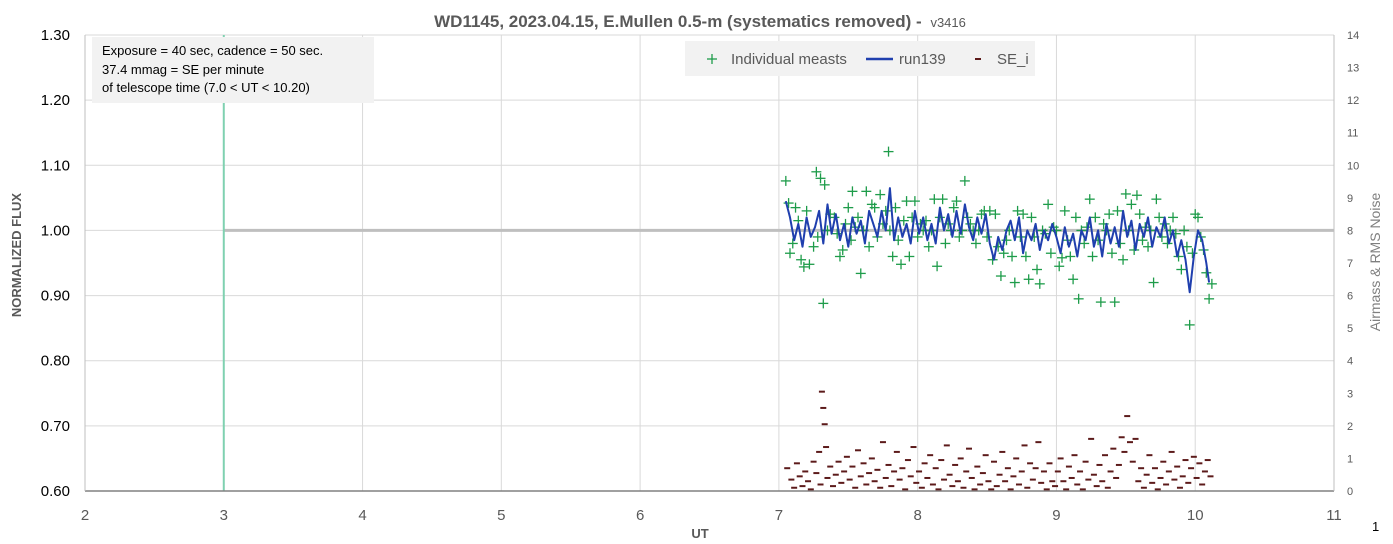 Image resolution: width=1393 pixels, height=544 pixels. What do you see at coordinates (16, 255) in the screenshot?
I see `y-axis-label: NORMALIZED FLUX` at bounding box center [16, 255].